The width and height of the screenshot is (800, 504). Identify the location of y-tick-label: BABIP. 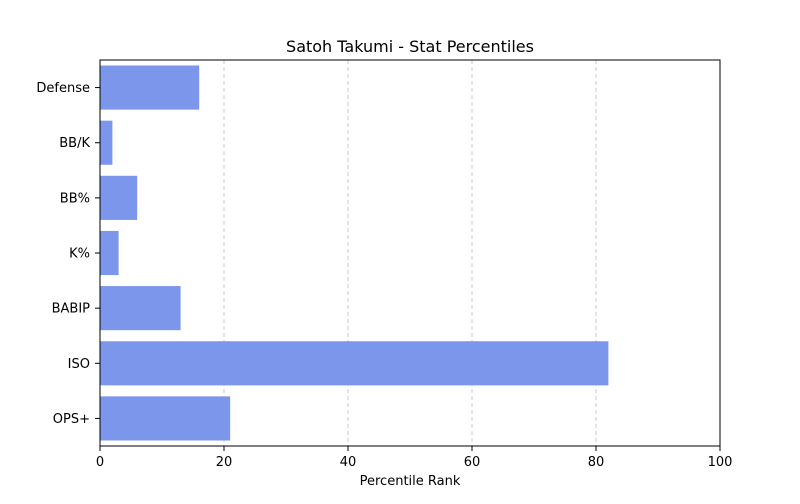
(71, 309).